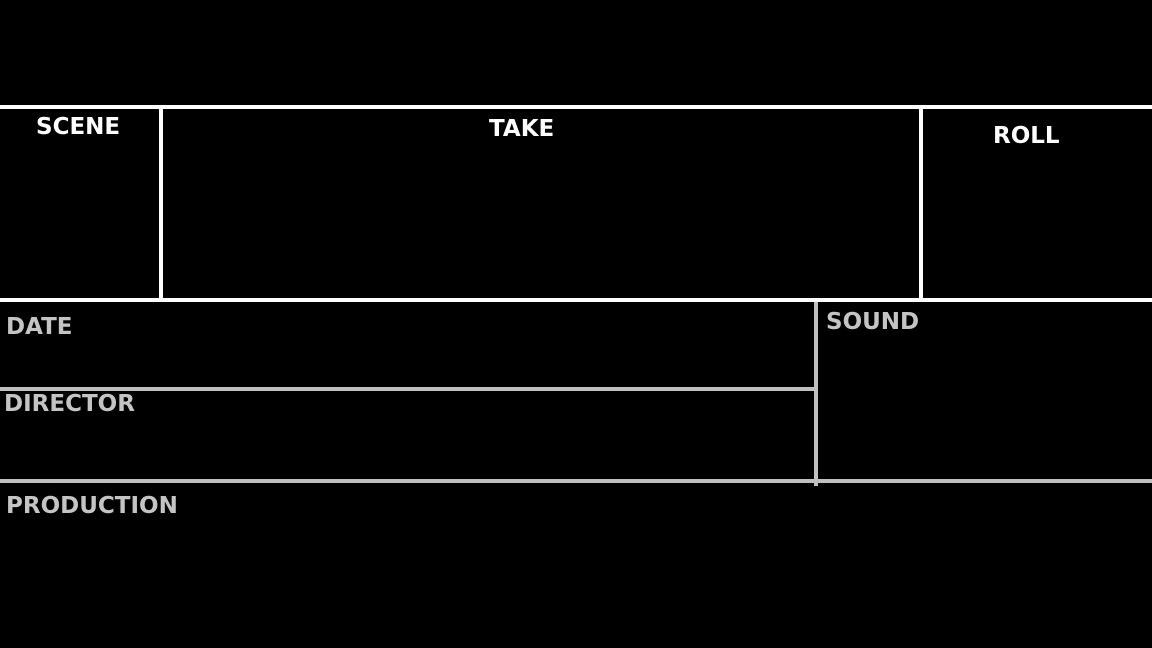  I want to click on scene-label: SCENE, so click(78, 127).